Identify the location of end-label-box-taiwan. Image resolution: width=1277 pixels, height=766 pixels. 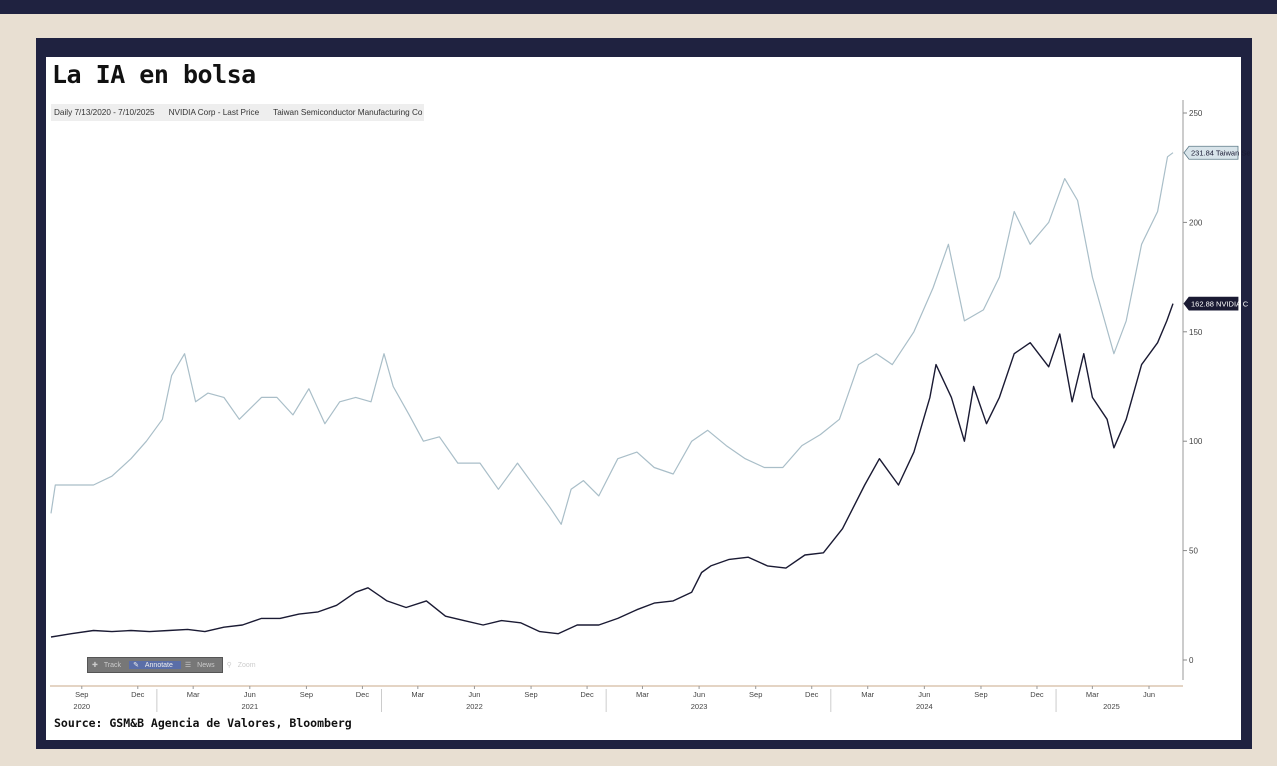
(1211, 152).